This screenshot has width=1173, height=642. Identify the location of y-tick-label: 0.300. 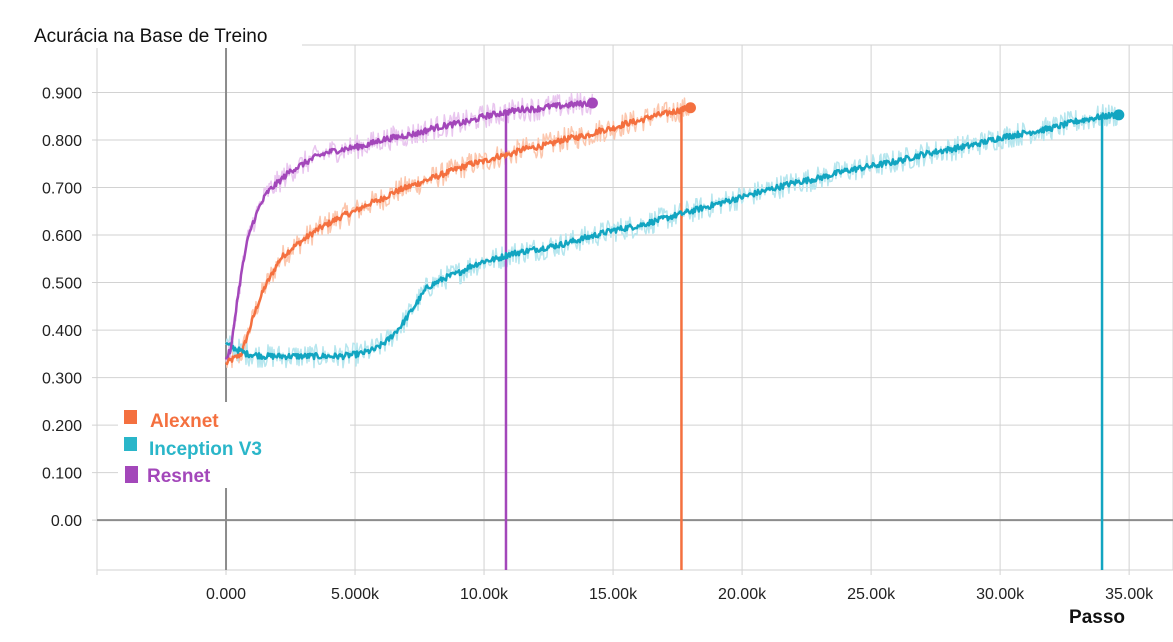
(62, 379).